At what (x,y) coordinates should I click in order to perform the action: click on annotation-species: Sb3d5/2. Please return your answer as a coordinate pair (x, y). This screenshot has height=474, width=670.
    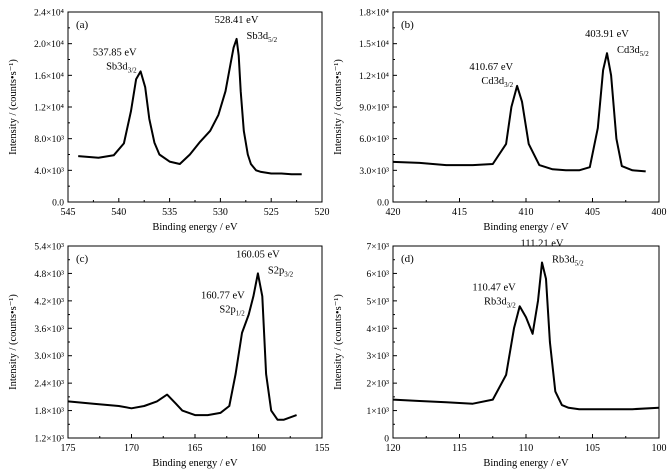
    Looking at the image, I should click on (262, 37).